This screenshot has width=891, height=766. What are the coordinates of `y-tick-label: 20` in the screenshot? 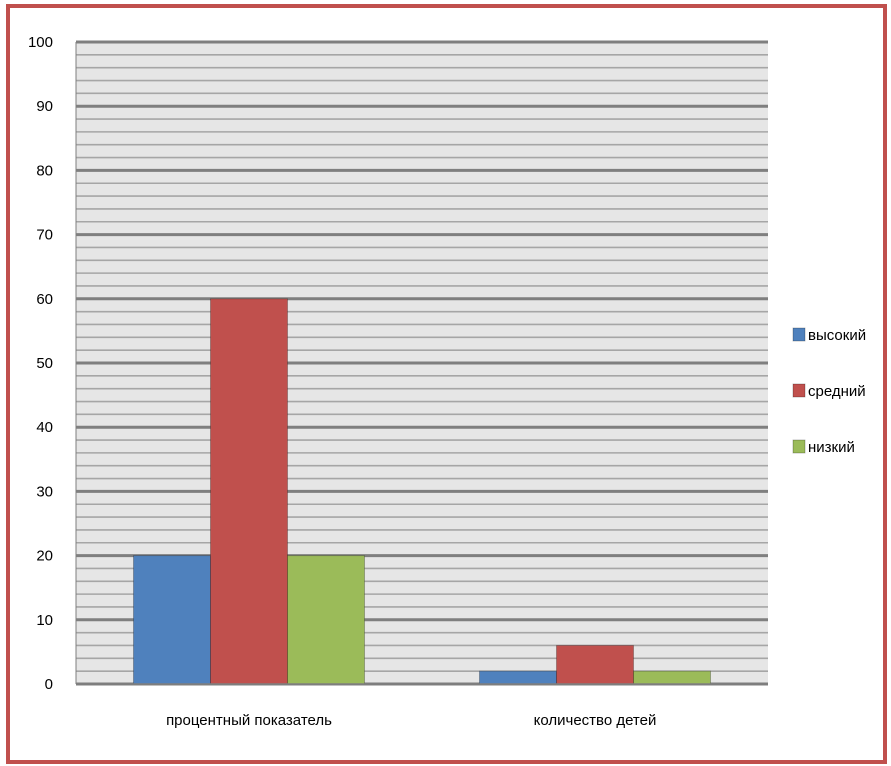 It's located at (44, 556).